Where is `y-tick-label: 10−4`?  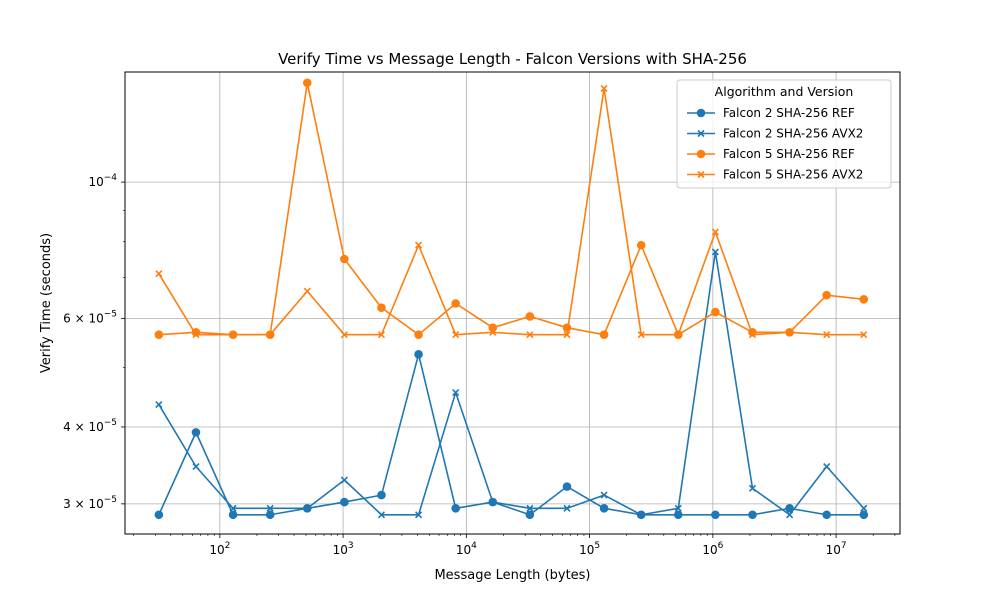
y-tick-label: 10−4 is located at coordinates (102, 181).